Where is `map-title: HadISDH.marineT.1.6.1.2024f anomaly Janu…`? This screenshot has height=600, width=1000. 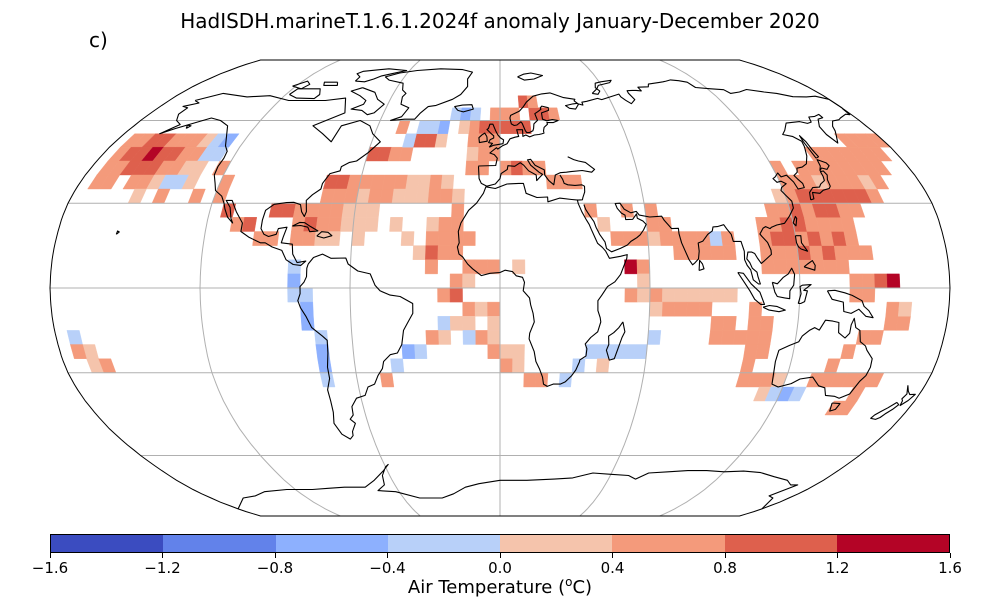
map-title: HadISDH.marineT.1.6.1.2024f anomaly Janu… is located at coordinates (500, 21).